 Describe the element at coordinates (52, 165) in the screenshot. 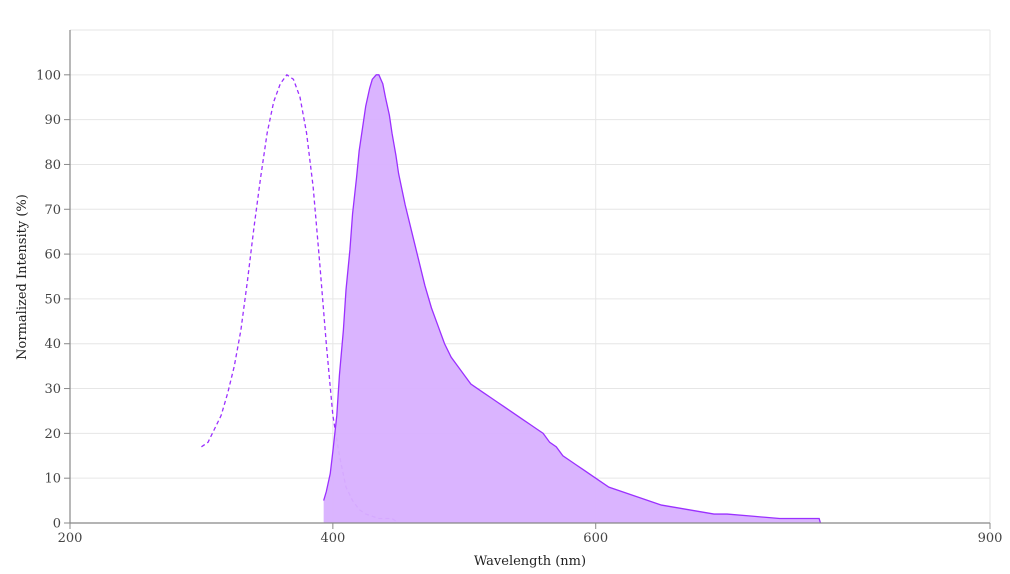

I see `y-tick-label: 80` at that location.